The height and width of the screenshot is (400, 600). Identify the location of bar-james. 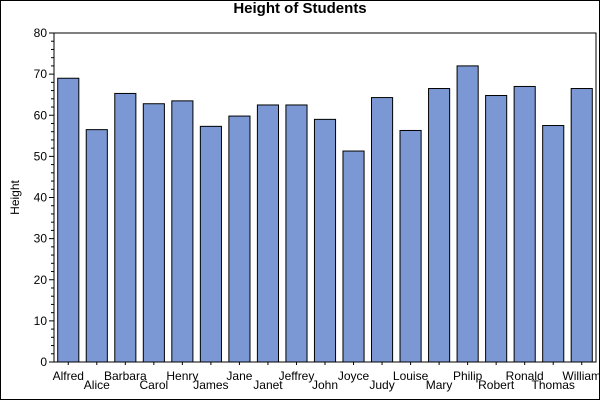
(210, 244).